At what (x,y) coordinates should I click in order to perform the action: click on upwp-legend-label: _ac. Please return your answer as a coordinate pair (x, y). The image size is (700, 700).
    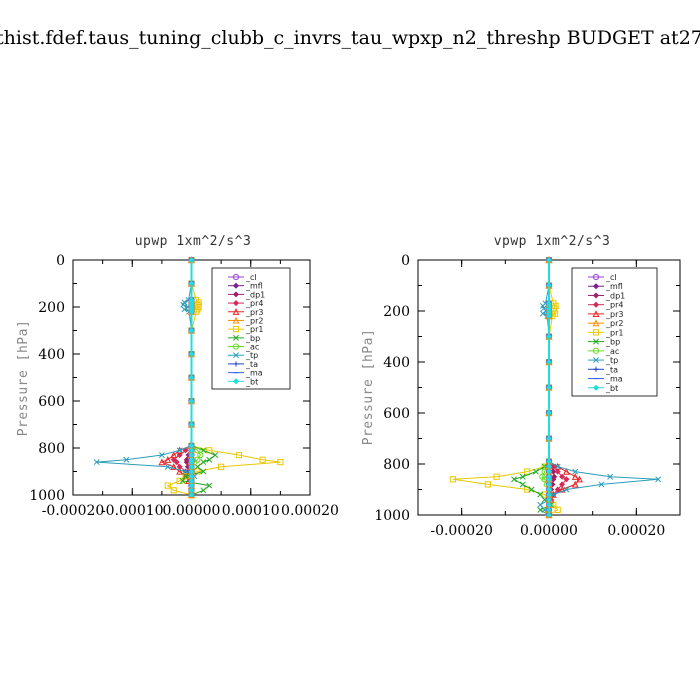
    Looking at the image, I should click on (252, 347).